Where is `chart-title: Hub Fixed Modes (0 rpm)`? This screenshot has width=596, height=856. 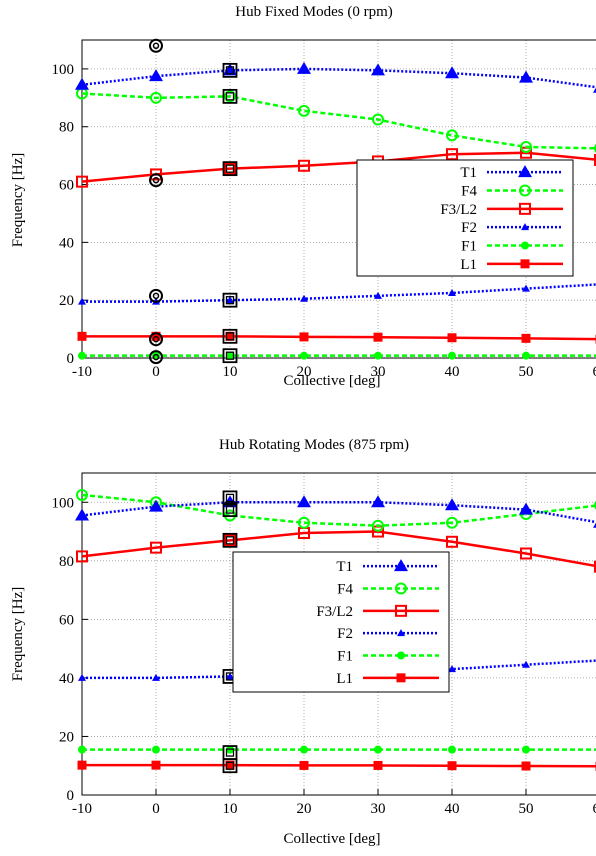 chart-title: Hub Fixed Modes (0 rpm) is located at coordinates (314, 12).